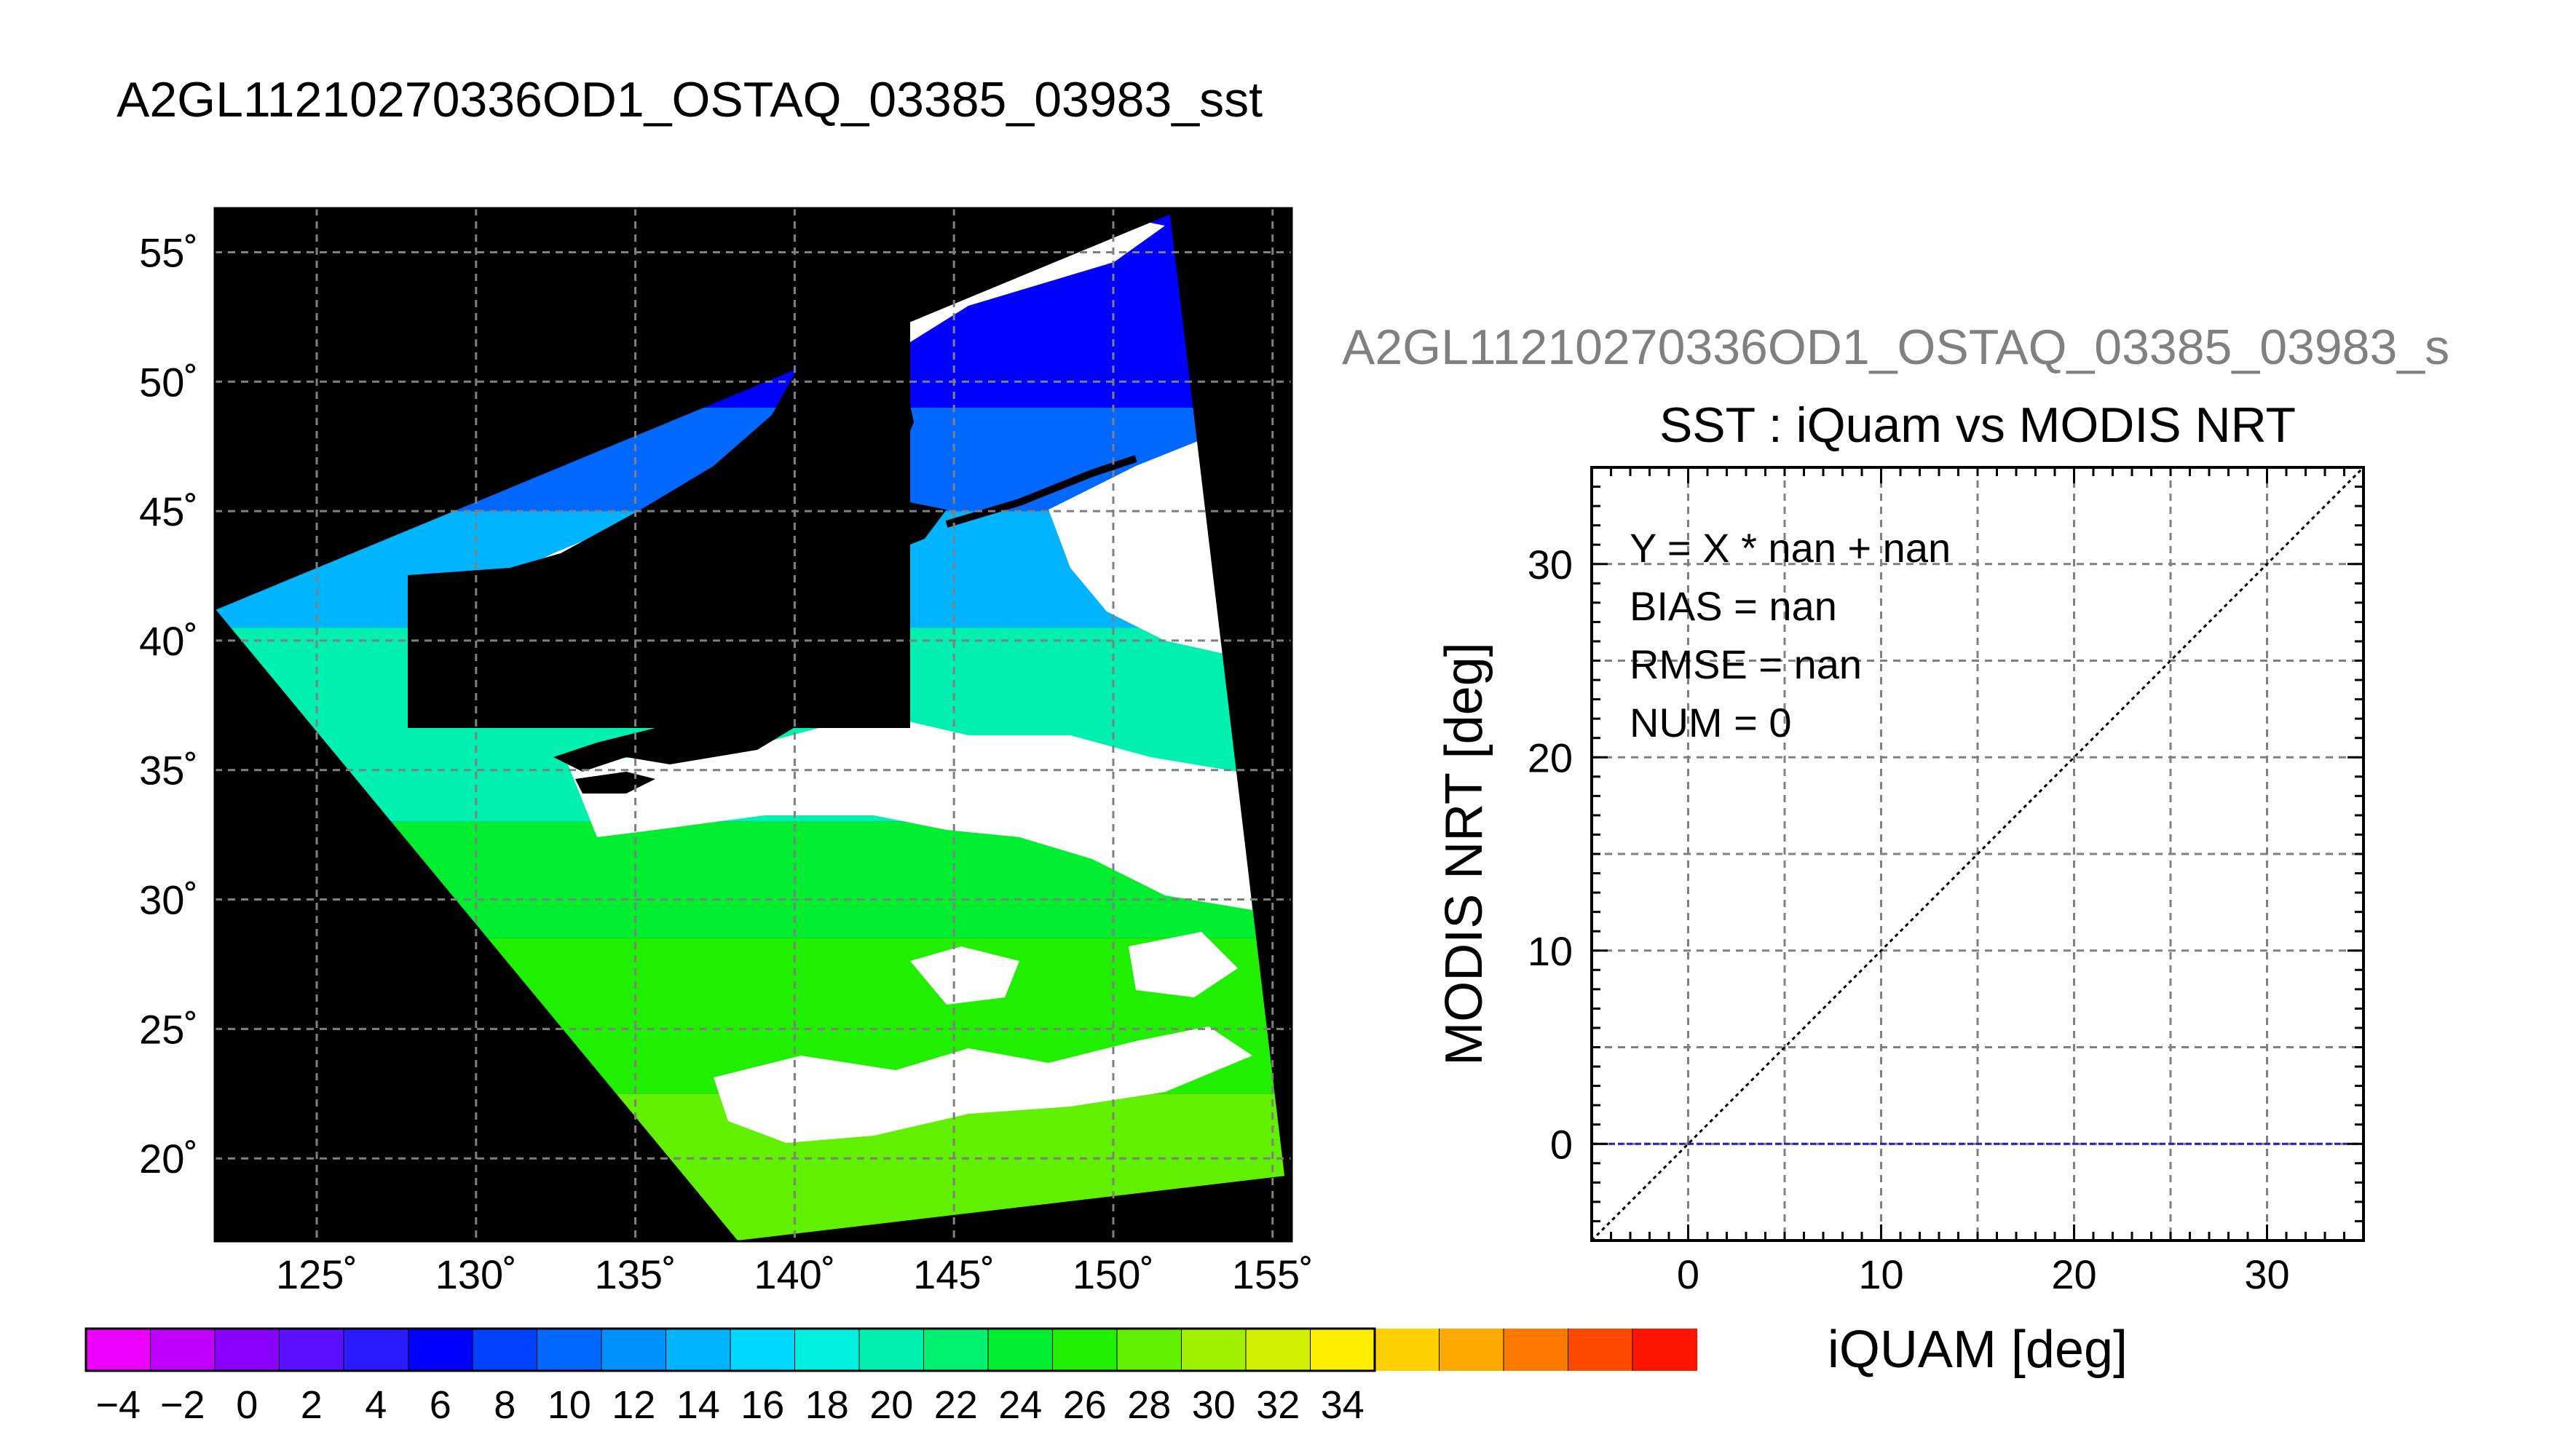 The image size is (2555, 1456). I want to click on colorbar-tick-labels: −4 −2 0 2 4 6 8 10 12 14 16 18 20 22 24 26 28 30 32 34, so click(729, 1405).